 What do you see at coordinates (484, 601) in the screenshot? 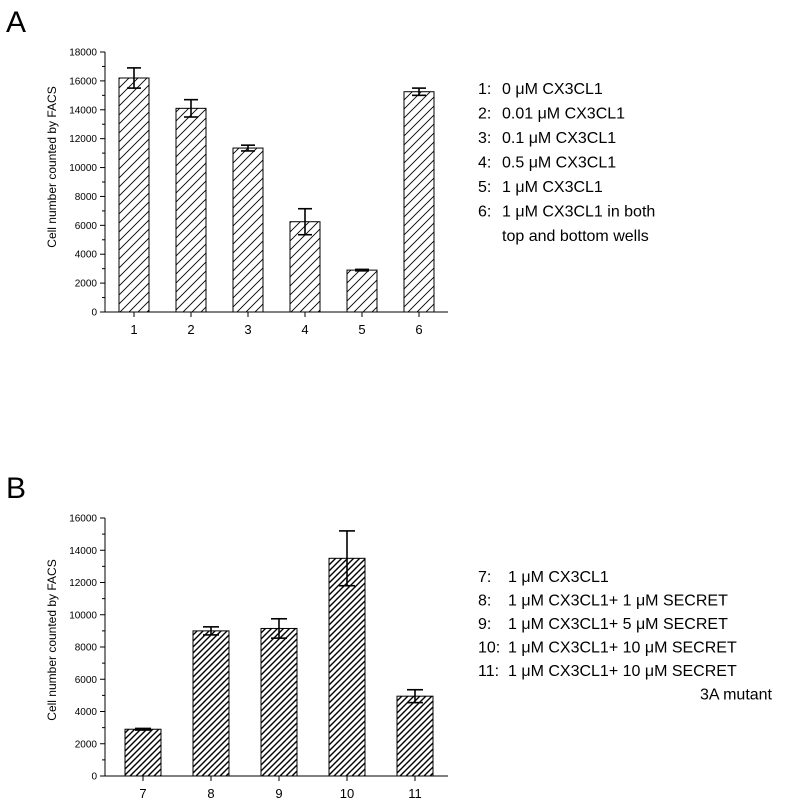
I see `legend-id-b: 8:` at bounding box center [484, 601].